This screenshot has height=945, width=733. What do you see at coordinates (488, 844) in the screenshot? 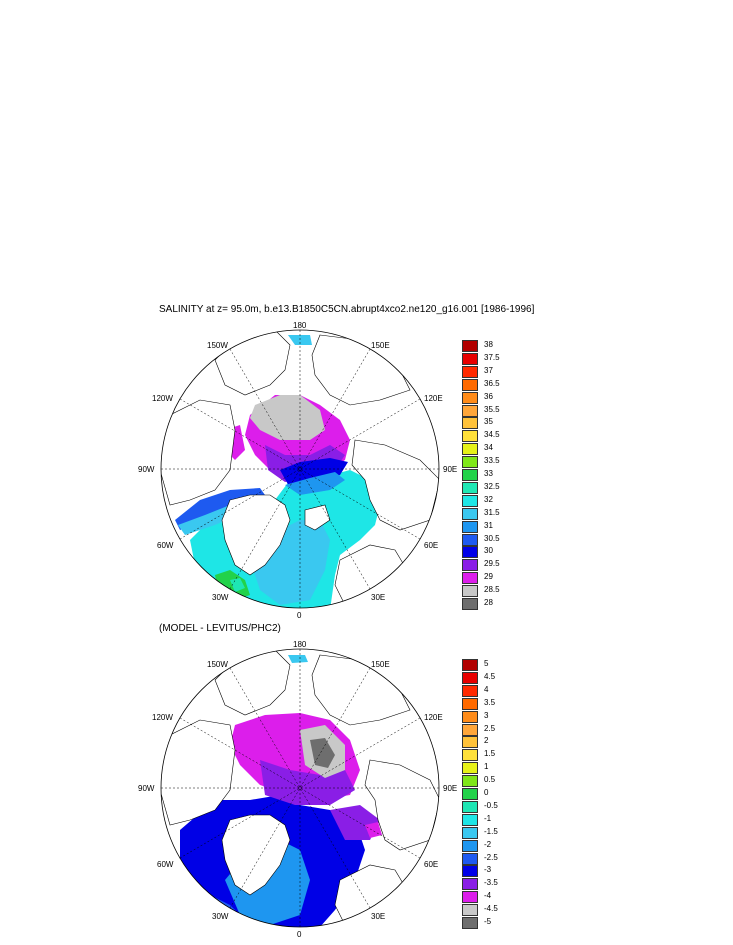
I see `colorbar-label: -2` at bounding box center [488, 844].